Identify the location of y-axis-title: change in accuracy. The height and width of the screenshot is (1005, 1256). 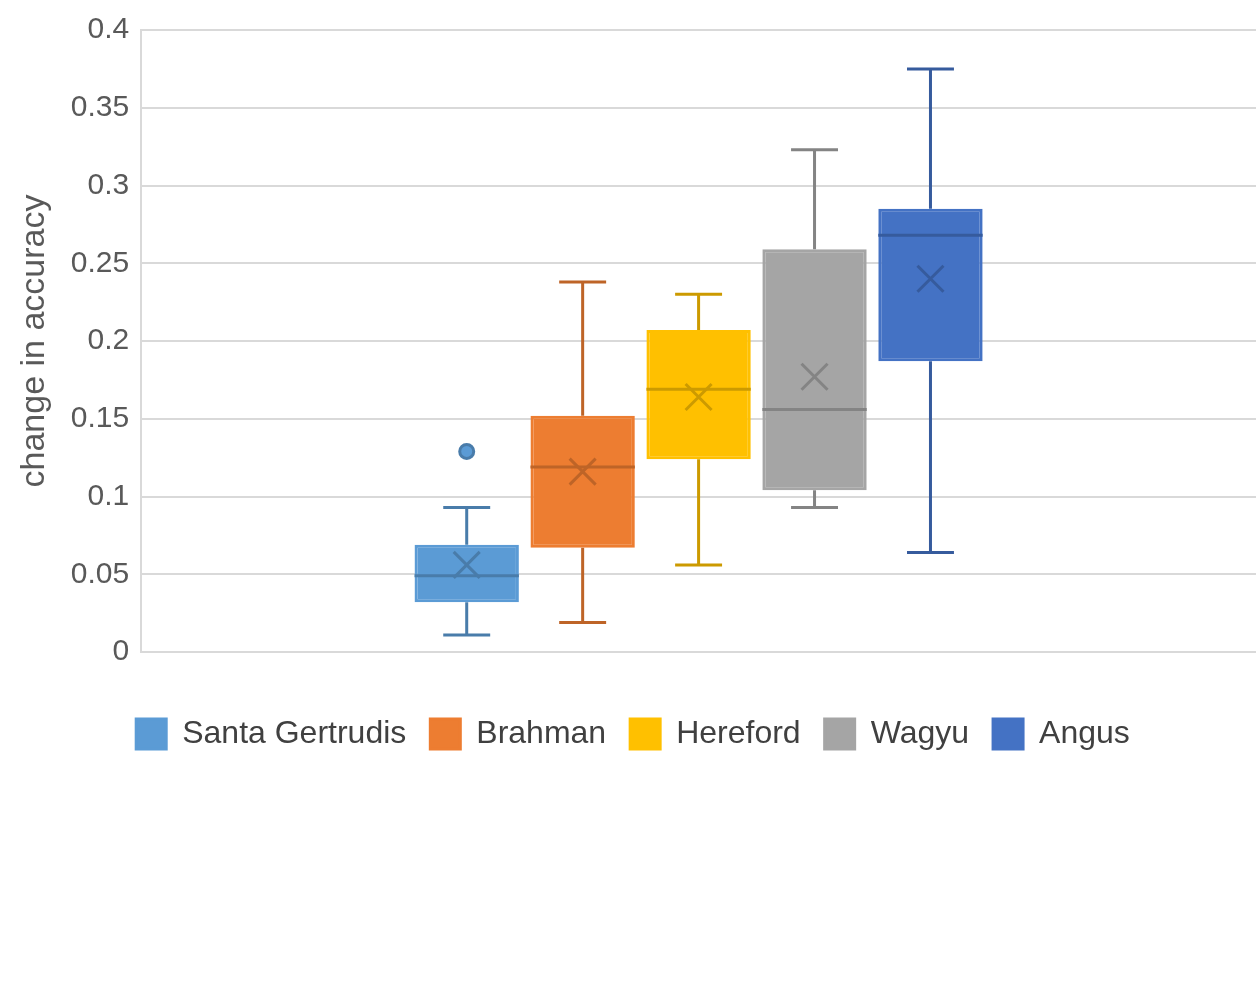
(31, 341).